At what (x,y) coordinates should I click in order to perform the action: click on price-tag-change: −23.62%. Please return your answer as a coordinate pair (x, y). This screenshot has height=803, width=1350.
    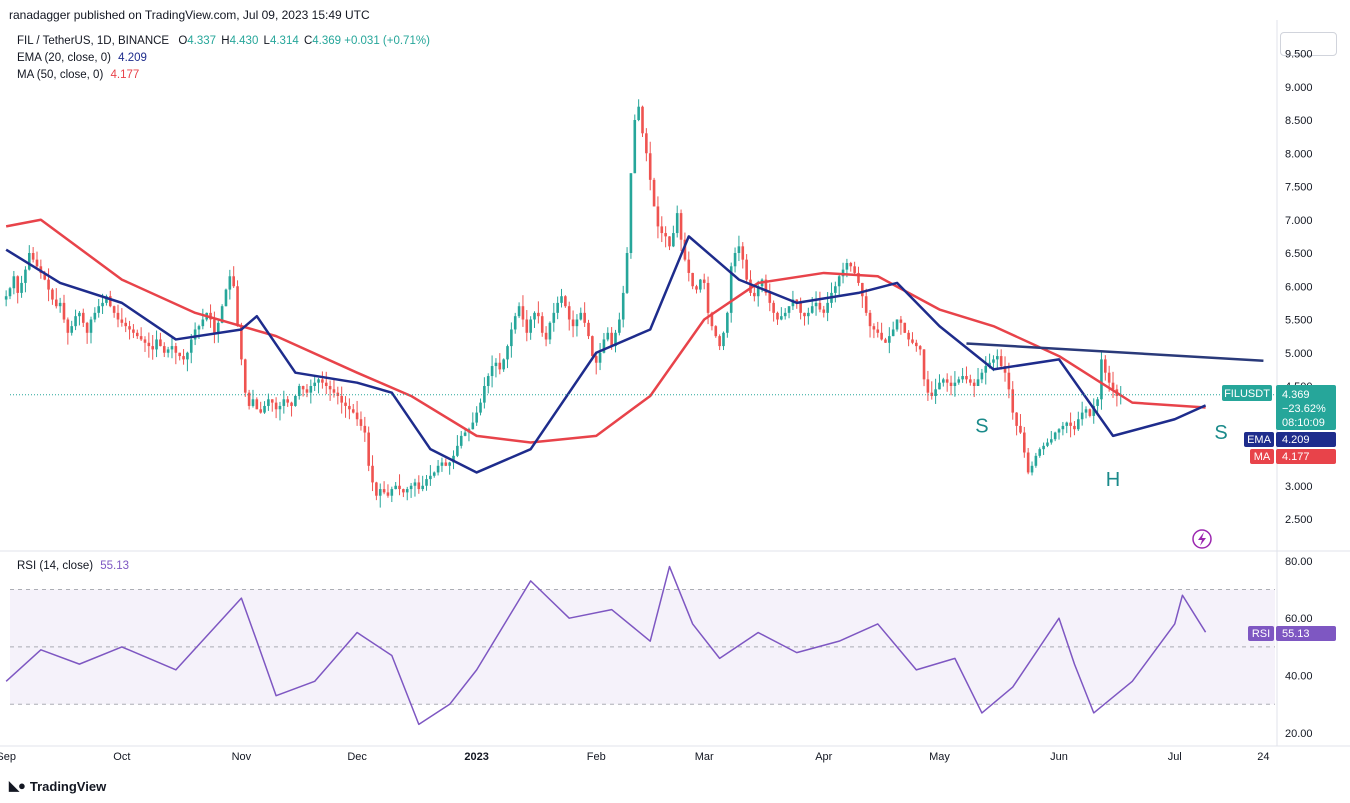
    Looking at the image, I should click on (1304, 409).